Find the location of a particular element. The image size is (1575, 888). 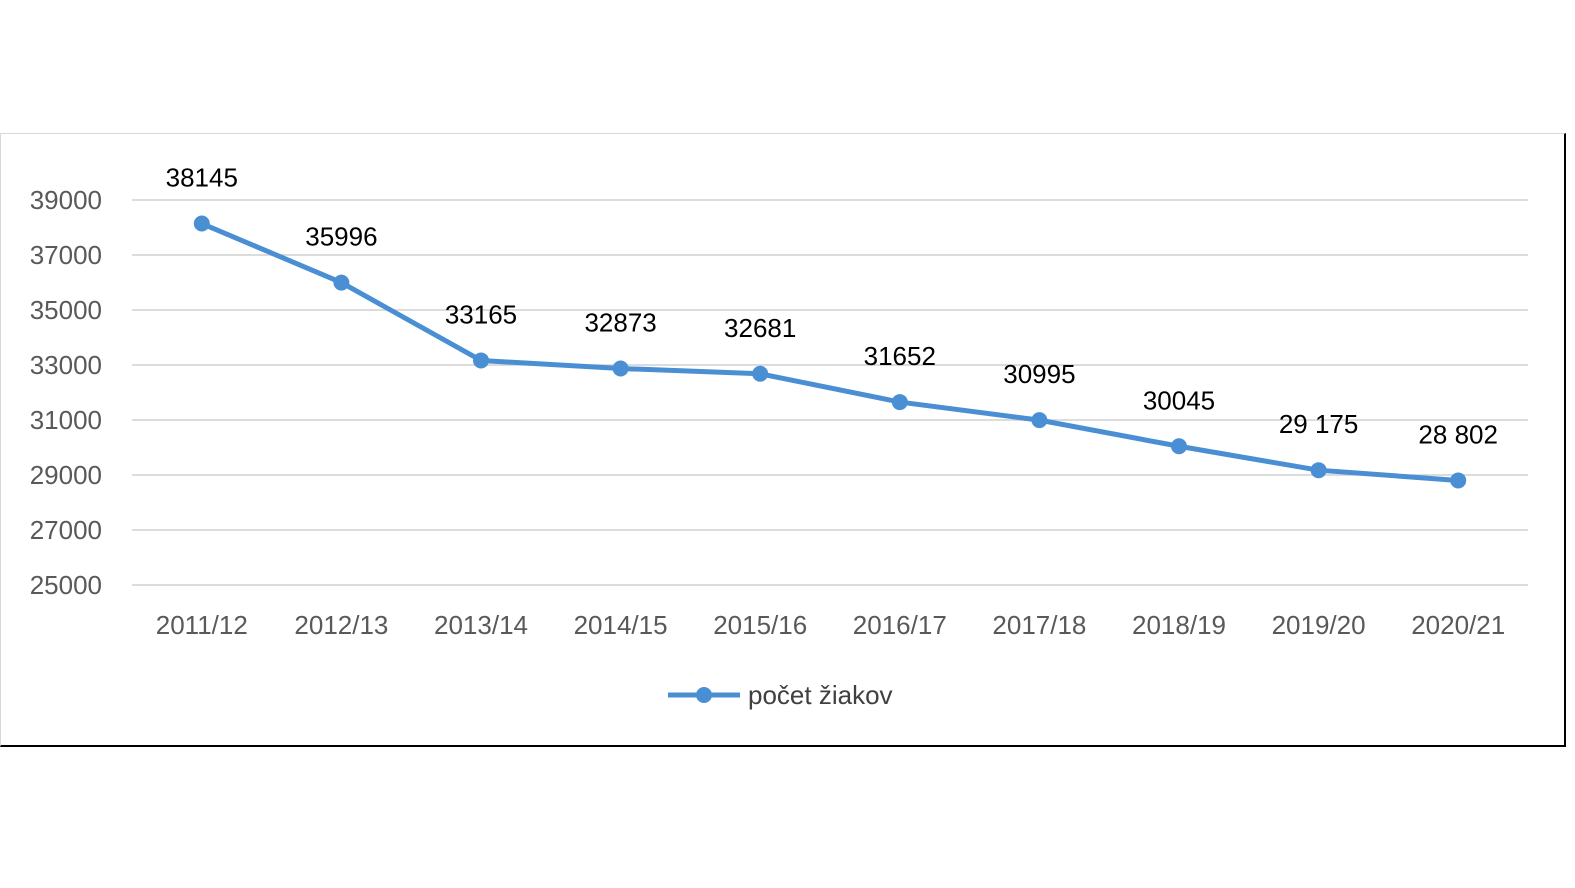

data-label: 31652 is located at coordinates (900, 356).